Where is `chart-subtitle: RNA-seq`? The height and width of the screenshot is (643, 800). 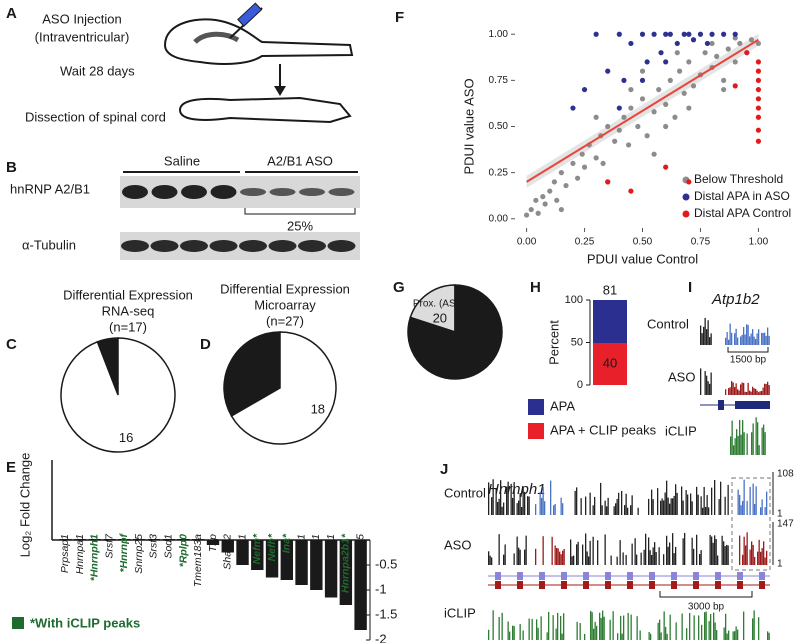 chart-subtitle: RNA-seq is located at coordinates (128, 310).